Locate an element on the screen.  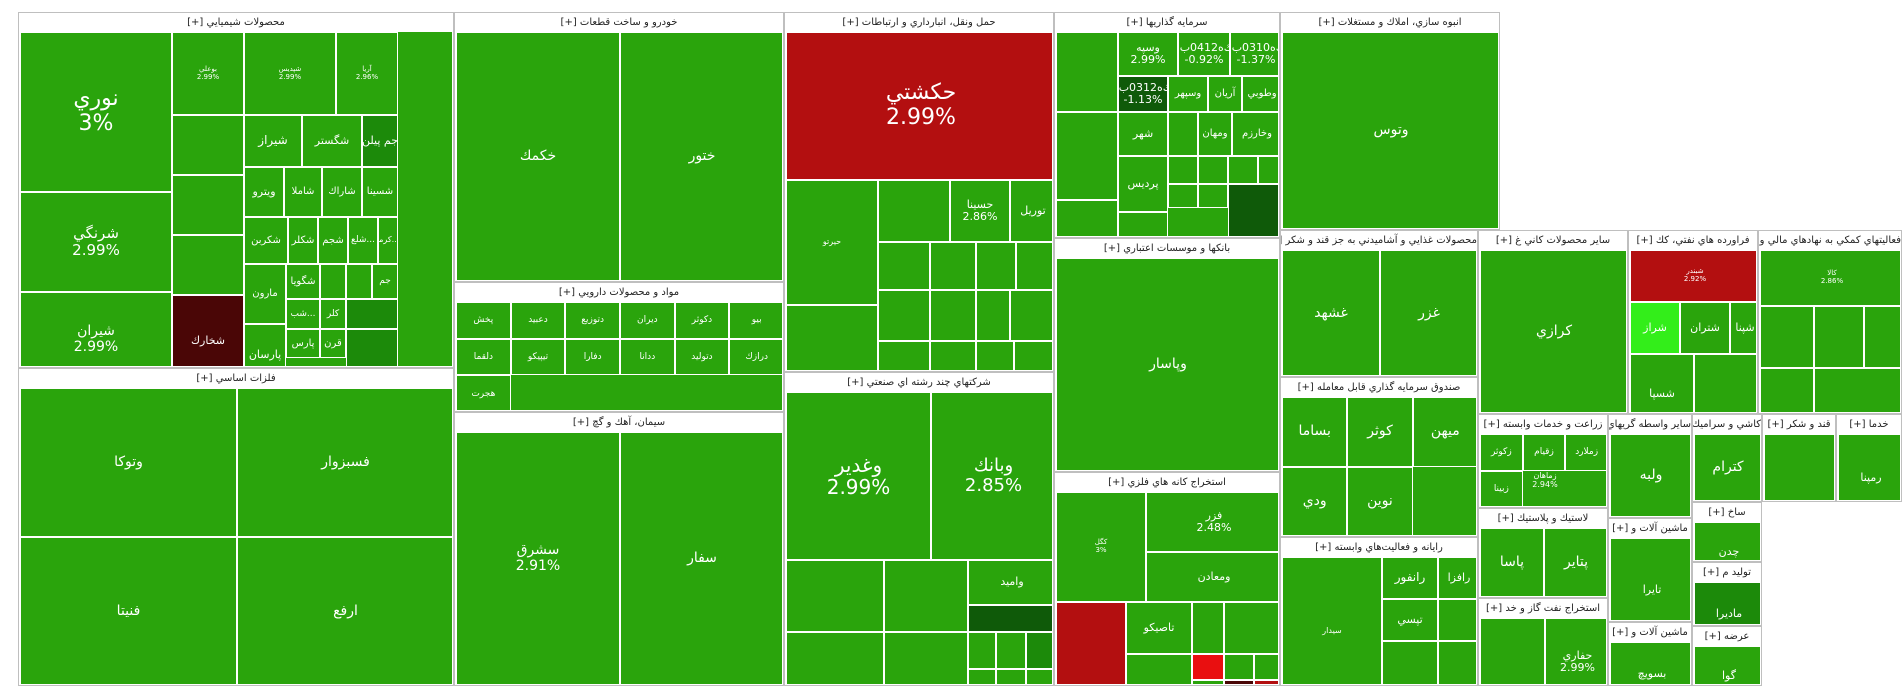
stock-tile: شكلر is located at coordinates (303, 240).